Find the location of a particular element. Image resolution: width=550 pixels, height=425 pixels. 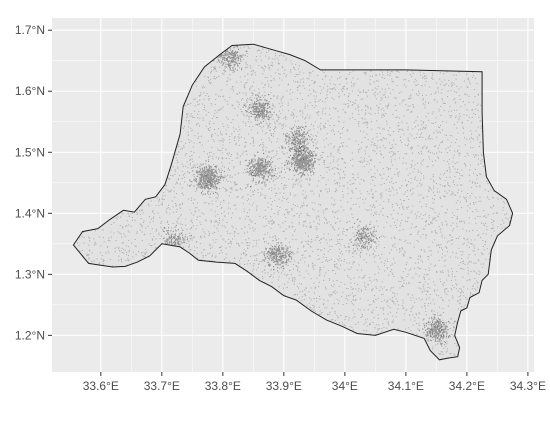

y-tick-label: 1.6°N is located at coordinates (30, 91).